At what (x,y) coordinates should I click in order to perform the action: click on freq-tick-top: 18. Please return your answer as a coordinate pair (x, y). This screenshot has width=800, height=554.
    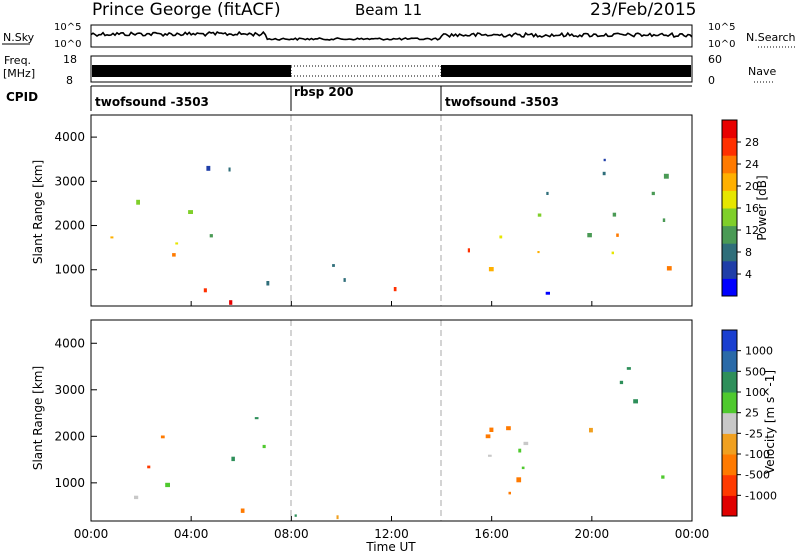
    Looking at the image, I should click on (70, 59).